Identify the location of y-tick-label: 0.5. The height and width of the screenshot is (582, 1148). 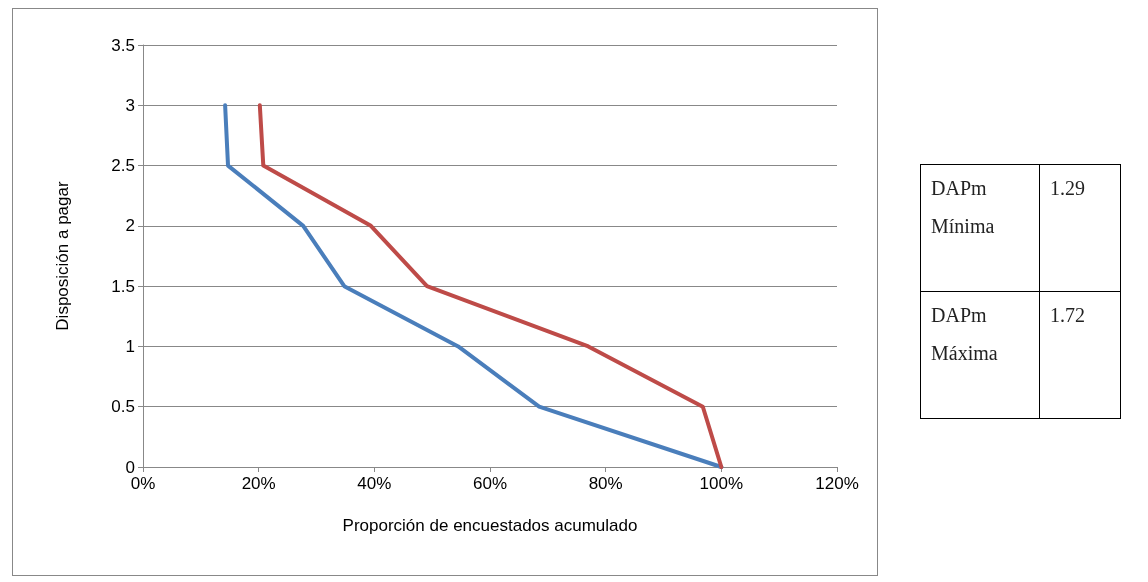
(123, 407).